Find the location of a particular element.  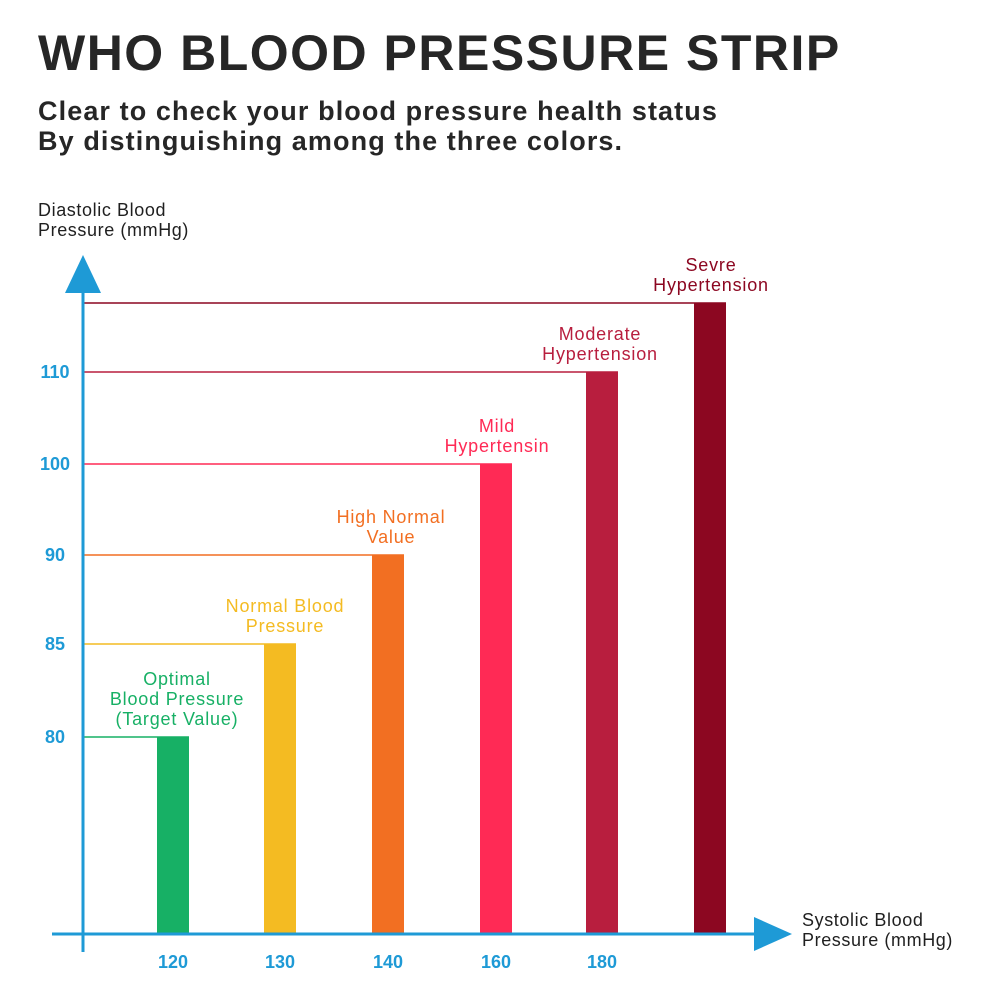

y-tick-label: 110 is located at coordinates (54, 372).